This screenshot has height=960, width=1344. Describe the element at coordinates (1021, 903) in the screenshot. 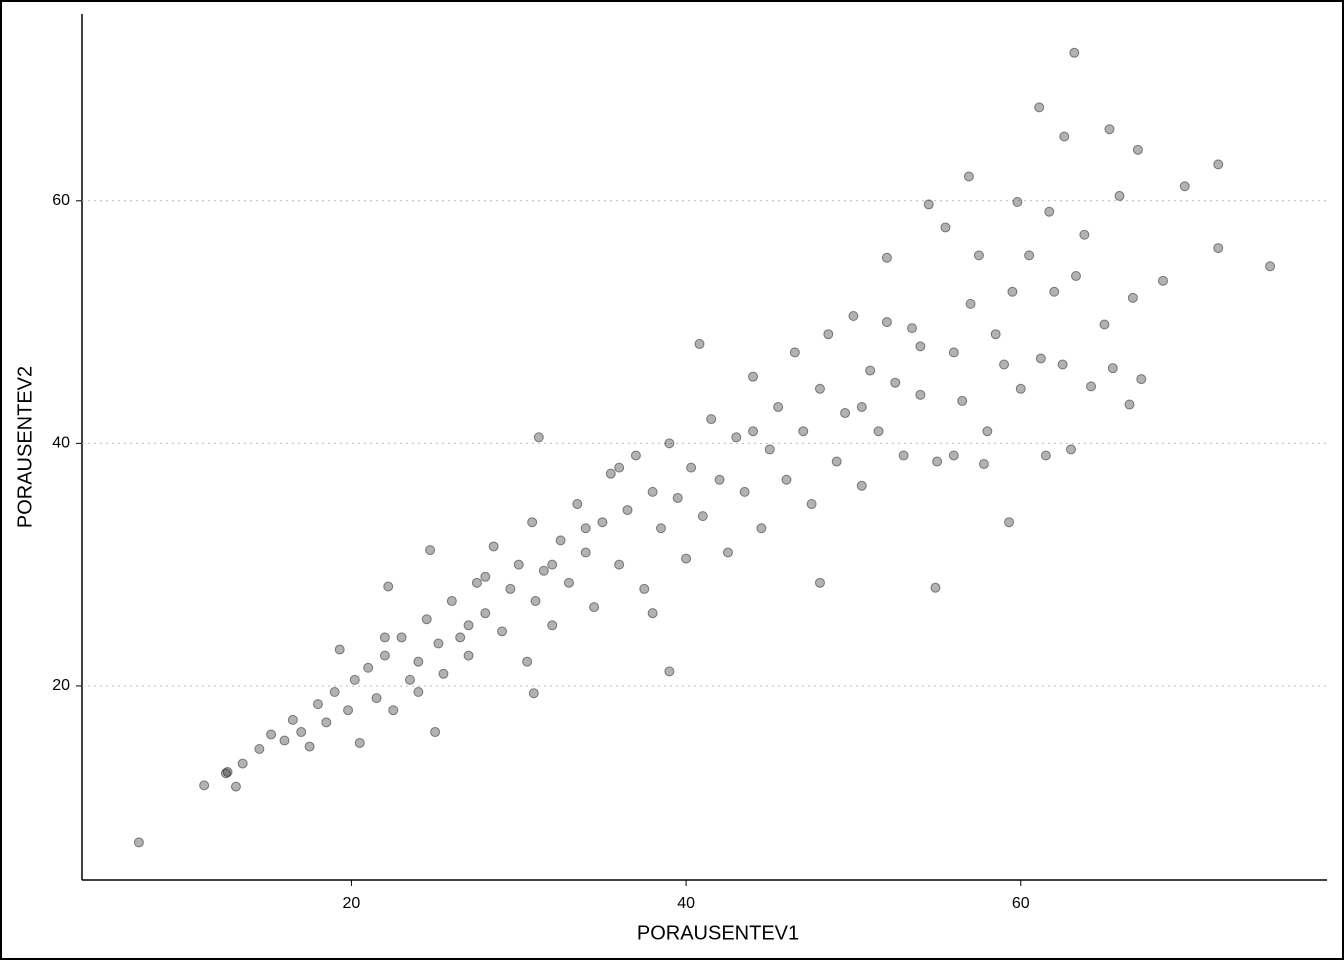

I see `x-tick-label: 60` at that location.